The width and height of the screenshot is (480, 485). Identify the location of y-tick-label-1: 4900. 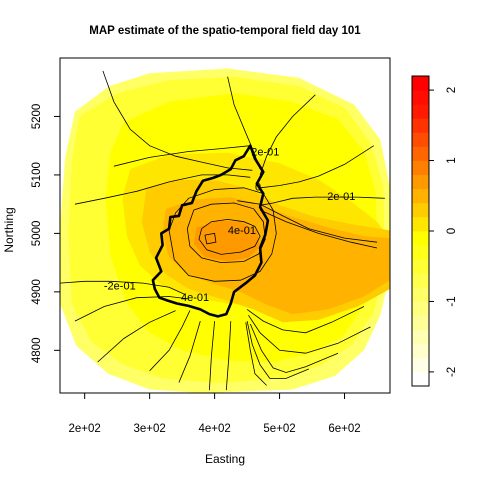
(37, 292).